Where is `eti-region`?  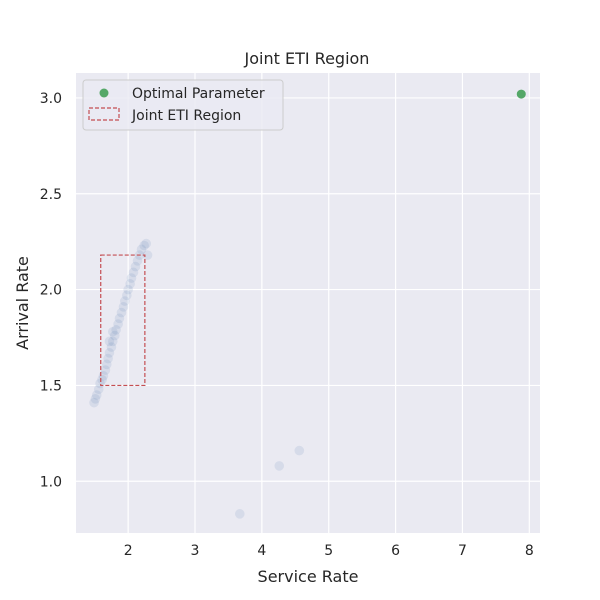
eti-region is located at coordinates (123, 320).